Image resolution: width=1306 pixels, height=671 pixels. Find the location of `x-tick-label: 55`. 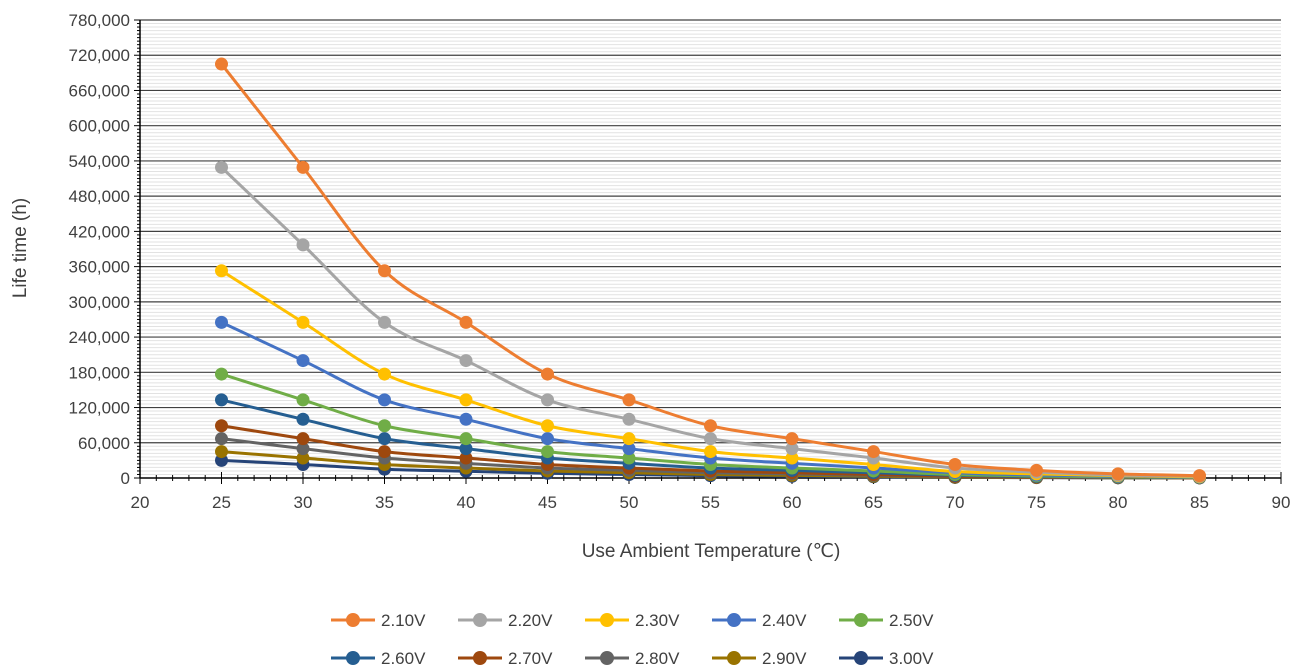

x-tick-label: 55 is located at coordinates (710, 502).